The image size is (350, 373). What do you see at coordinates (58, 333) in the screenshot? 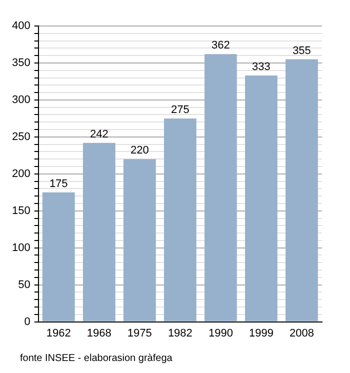
I see `x-tick-label: 1962` at bounding box center [58, 333].